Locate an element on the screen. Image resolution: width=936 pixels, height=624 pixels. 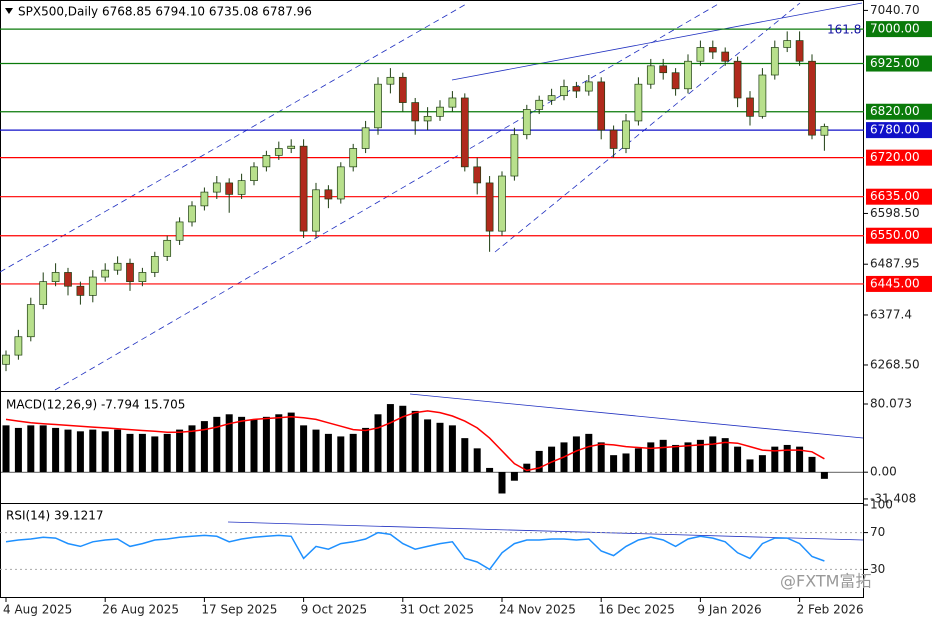
level-label: 6925.00 is located at coordinates (895, 63).